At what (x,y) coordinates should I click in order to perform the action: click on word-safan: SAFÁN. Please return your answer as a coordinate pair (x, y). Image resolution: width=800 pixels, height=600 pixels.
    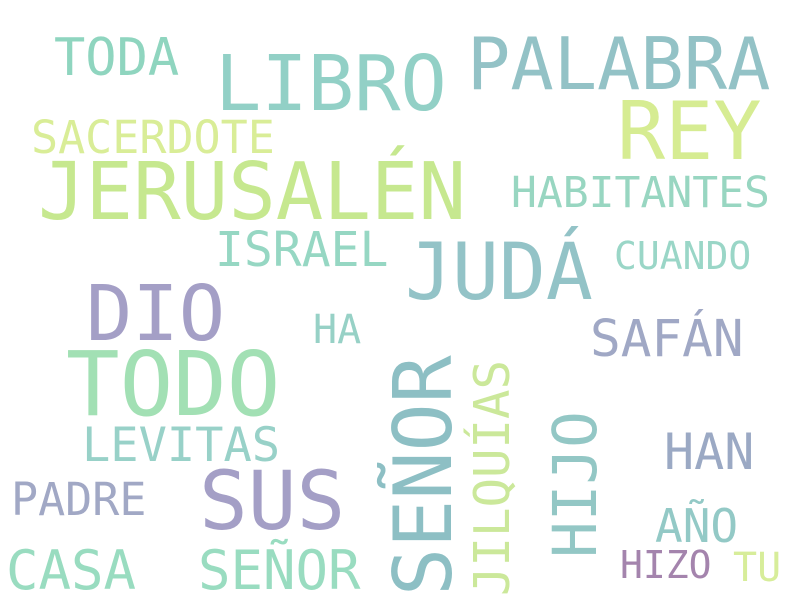
    Looking at the image, I should click on (667, 339).